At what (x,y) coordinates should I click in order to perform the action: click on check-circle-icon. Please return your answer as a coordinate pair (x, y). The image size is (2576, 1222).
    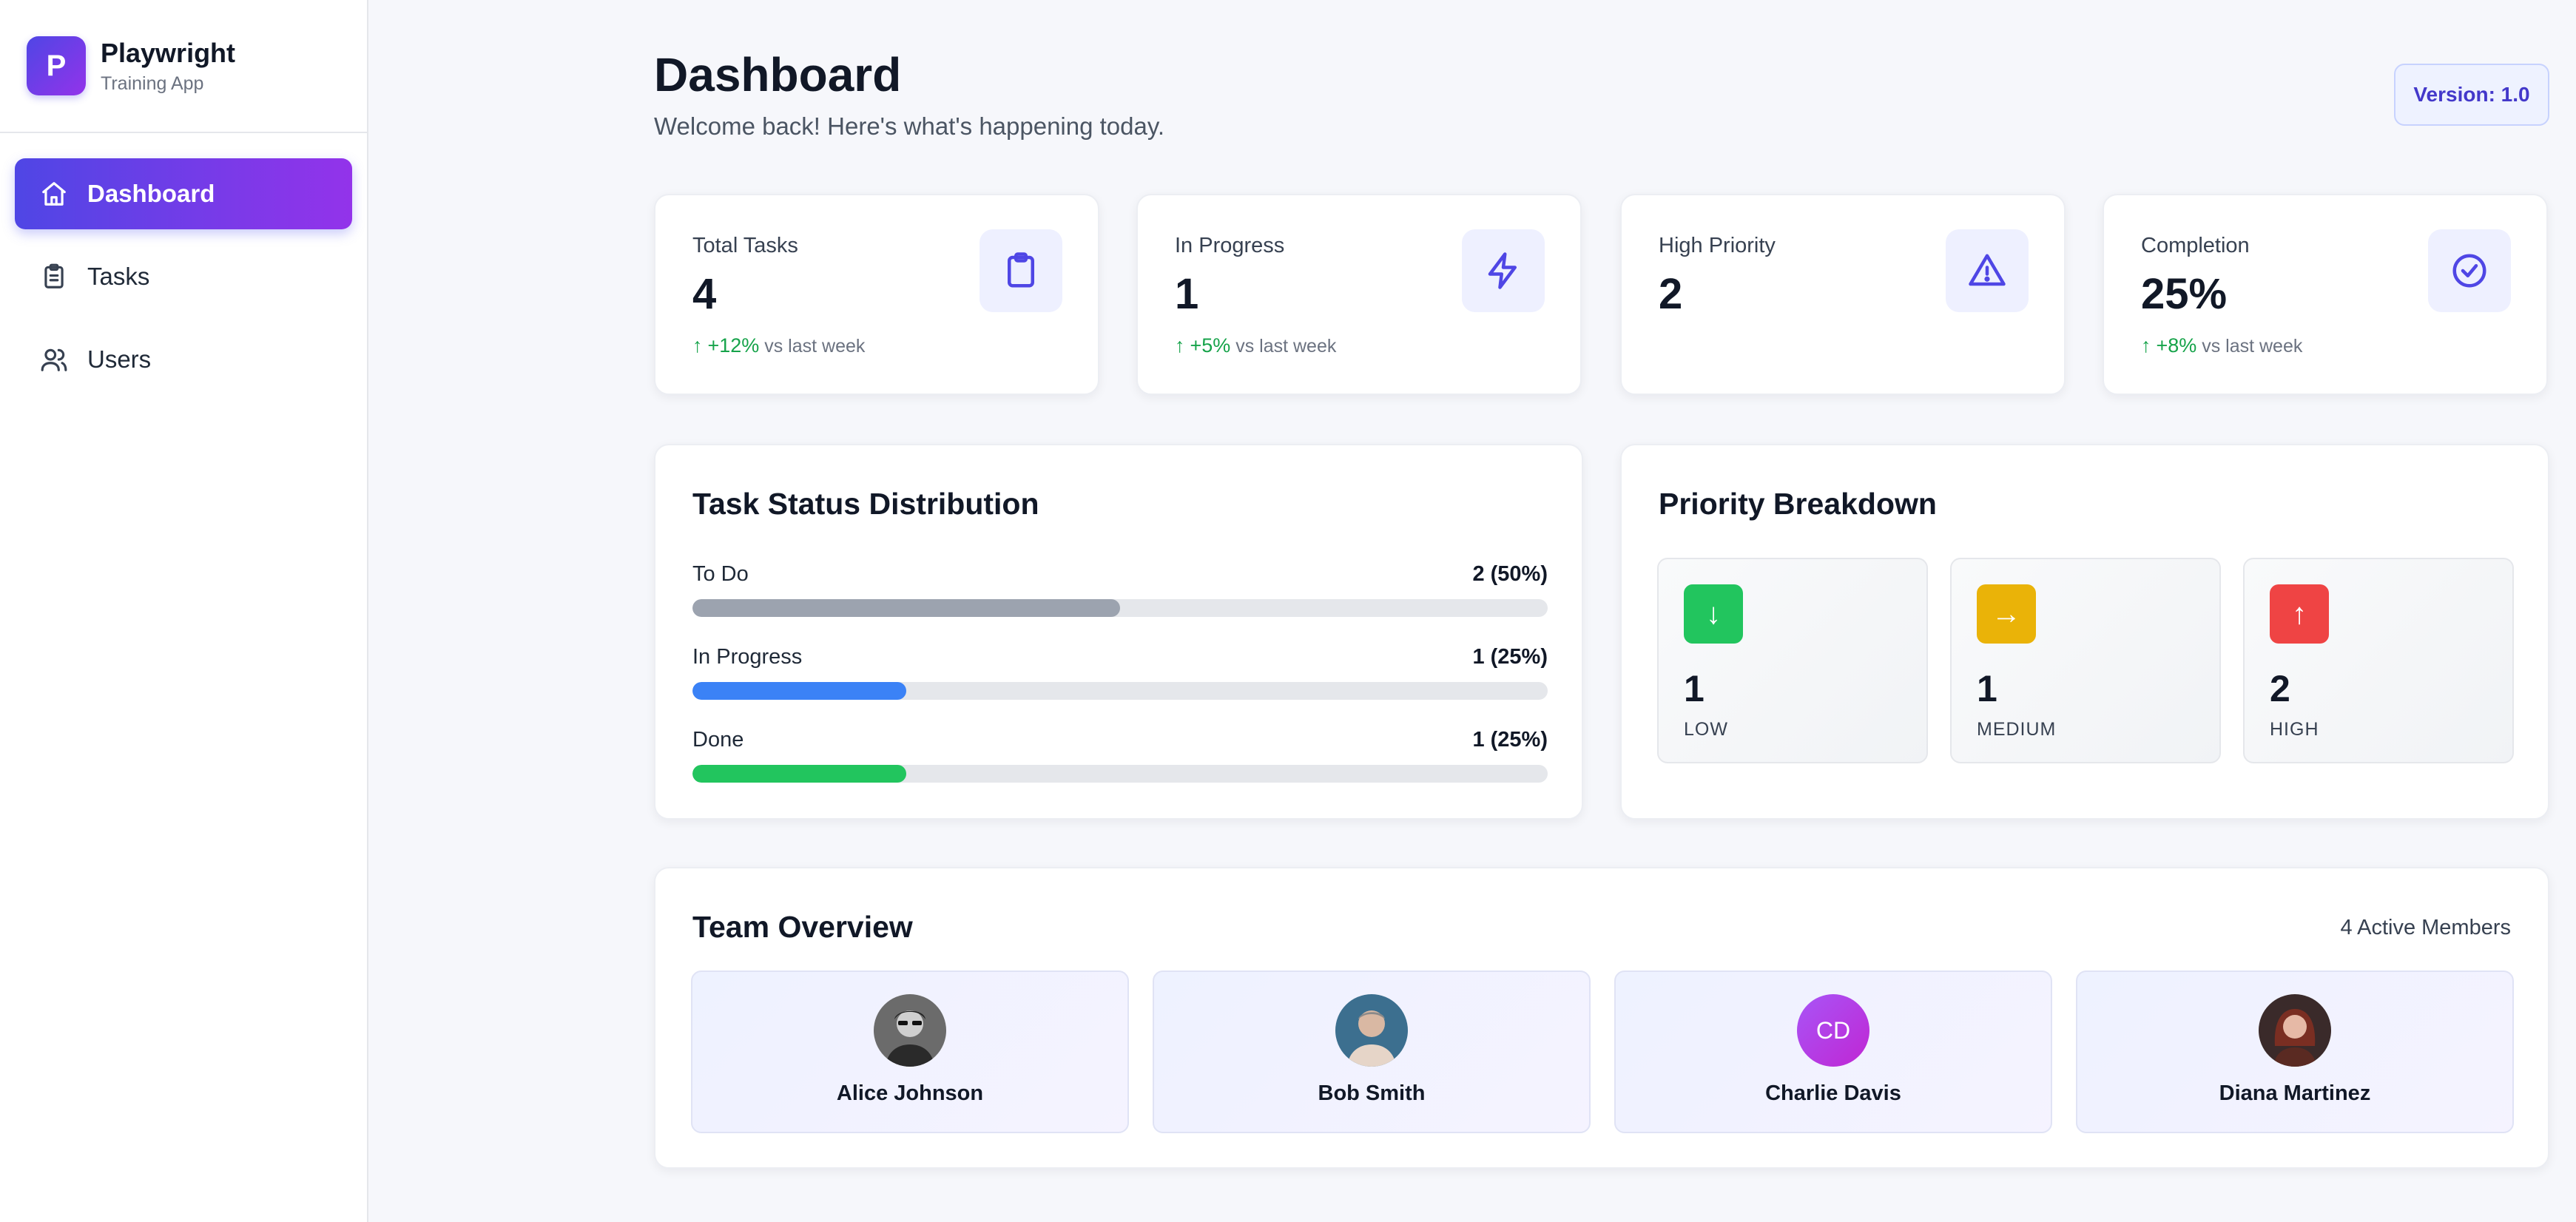
    Looking at the image, I should click on (2469, 270).